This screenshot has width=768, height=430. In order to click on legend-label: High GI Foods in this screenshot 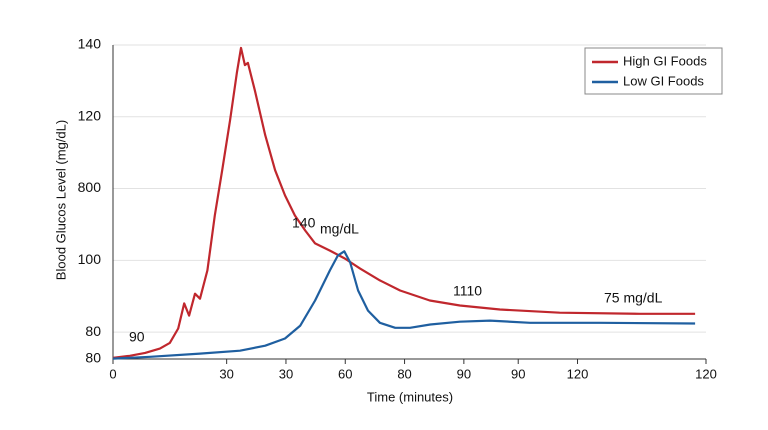, I will do `click(665, 60)`.